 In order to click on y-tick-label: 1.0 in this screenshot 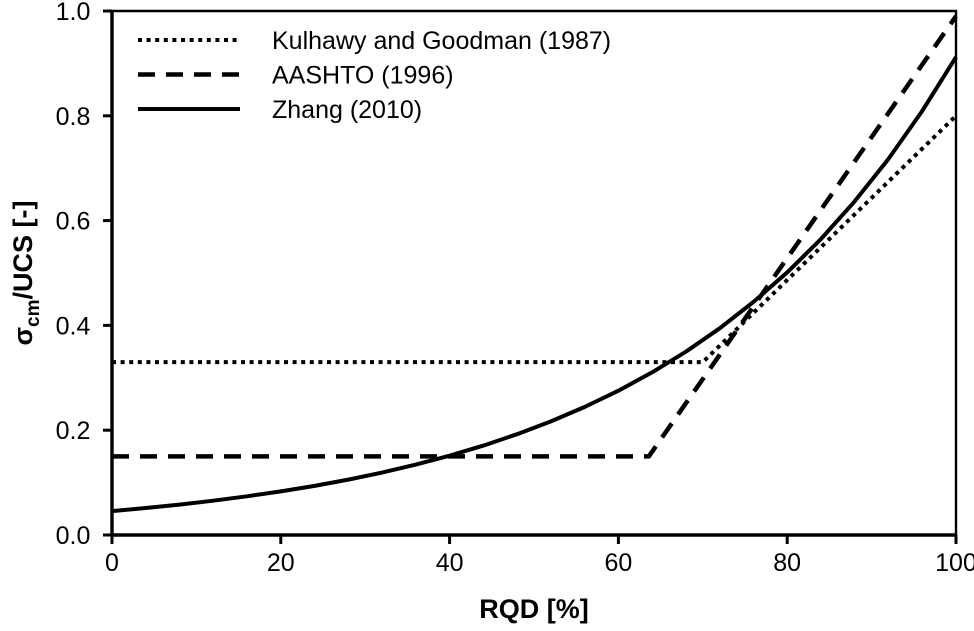, I will do `click(73, 13)`.